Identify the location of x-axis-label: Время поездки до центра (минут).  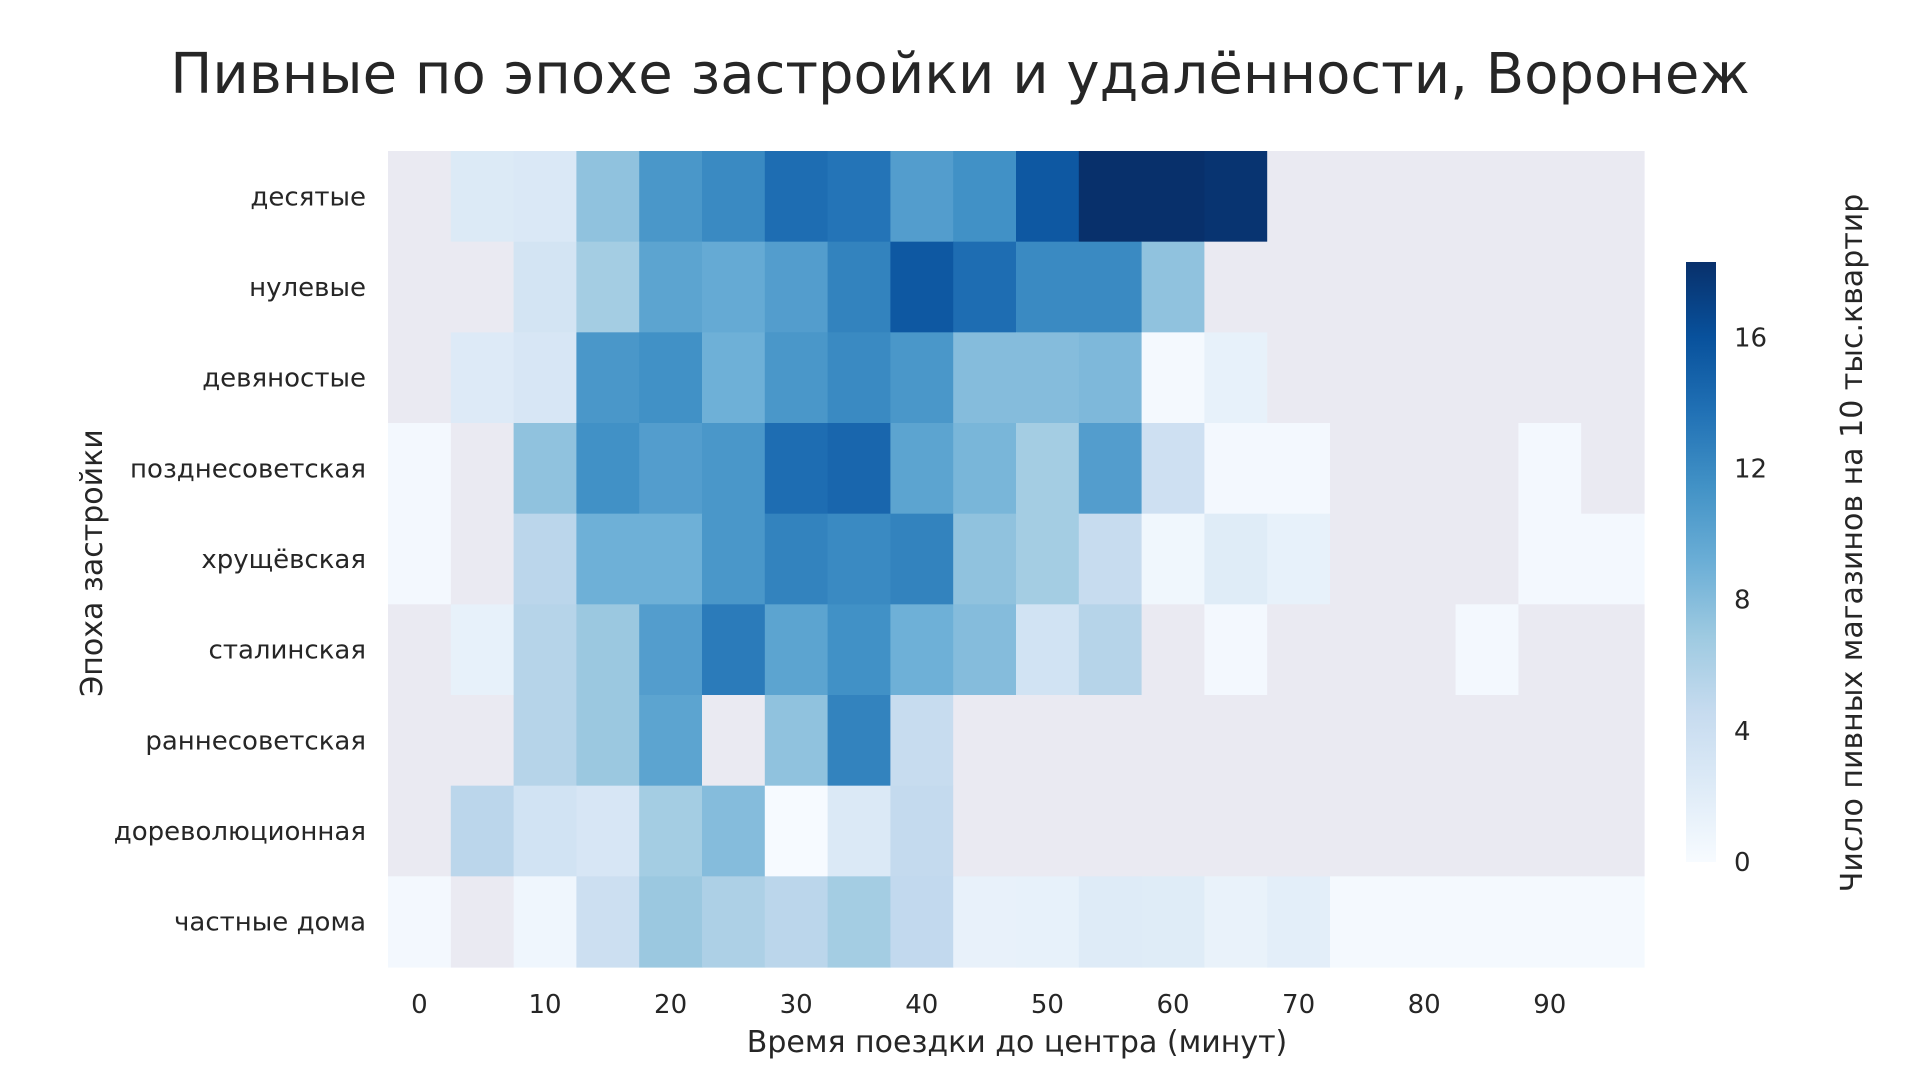
(1017, 1042).